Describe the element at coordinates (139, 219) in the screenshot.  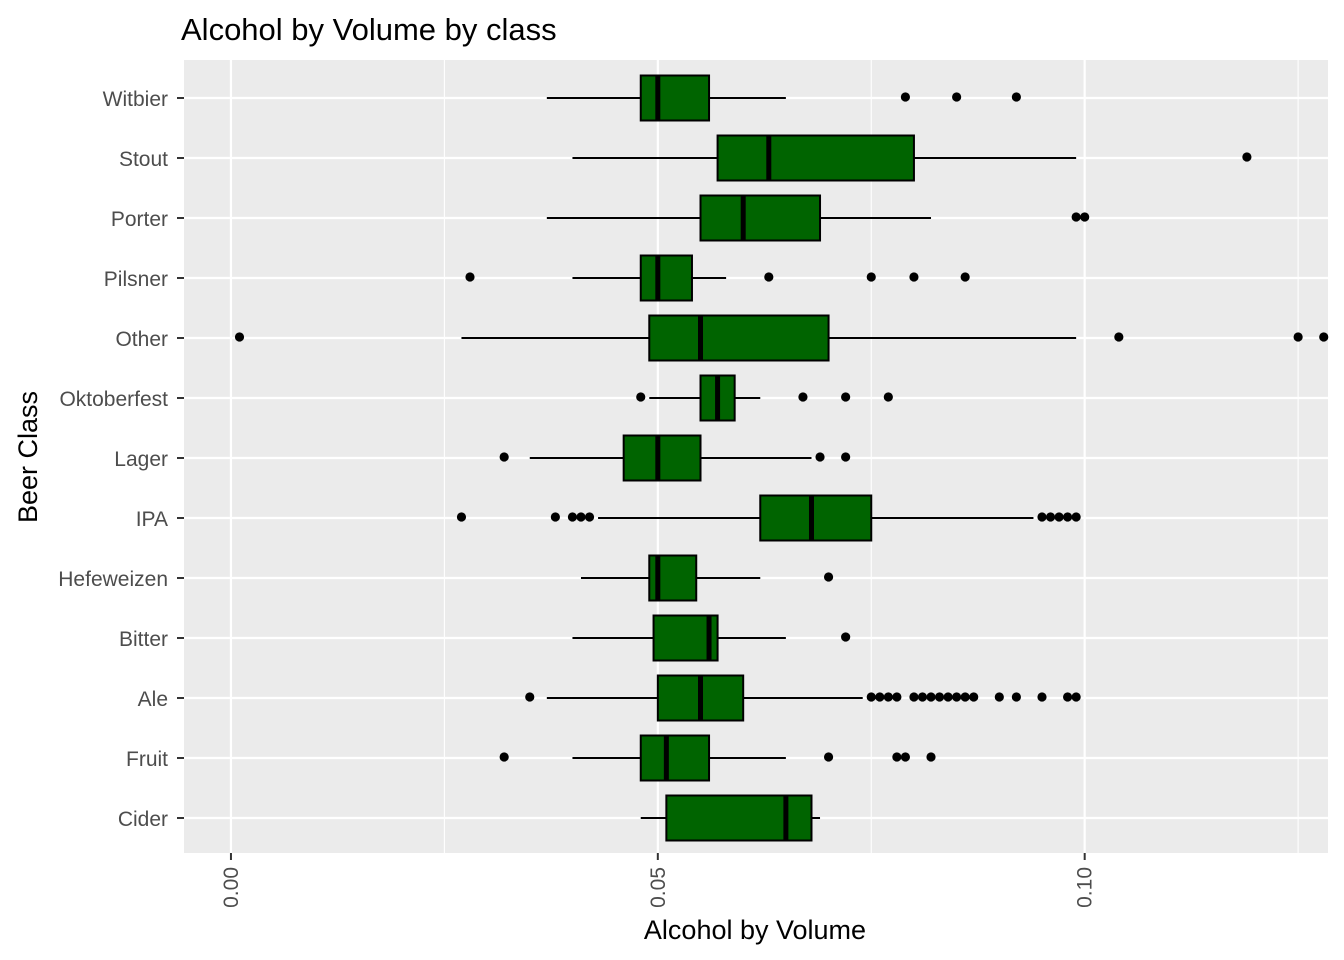
I see `y-tick-label: Porter` at that location.